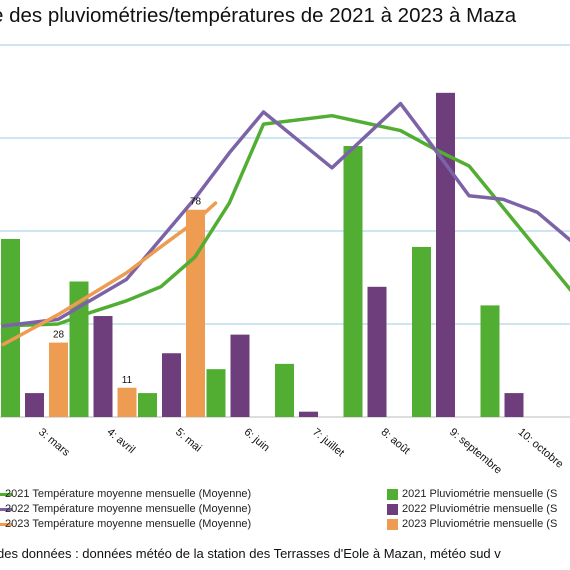  I want to click on data-label: 11, so click(127, 380).